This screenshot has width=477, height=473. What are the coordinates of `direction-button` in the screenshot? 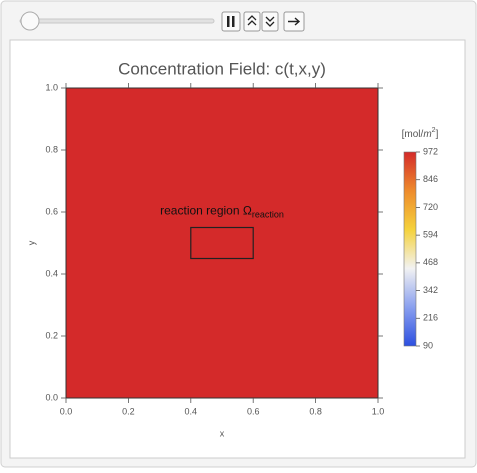 It's located at (294, 21).